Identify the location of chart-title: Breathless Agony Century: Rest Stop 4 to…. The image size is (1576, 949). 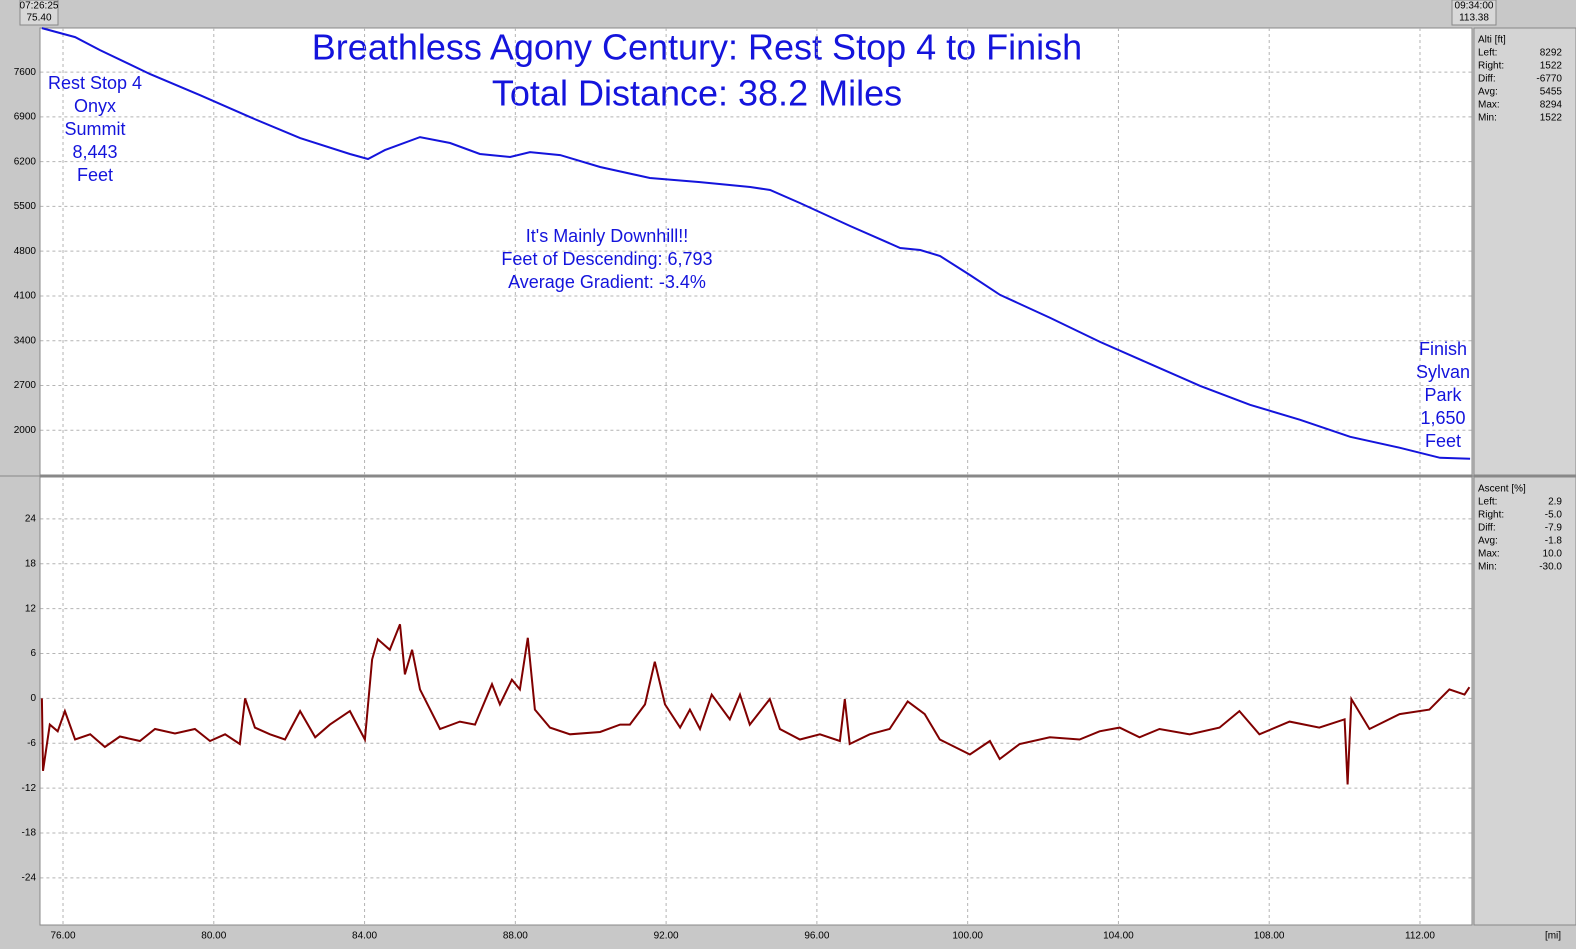
(697, 47).